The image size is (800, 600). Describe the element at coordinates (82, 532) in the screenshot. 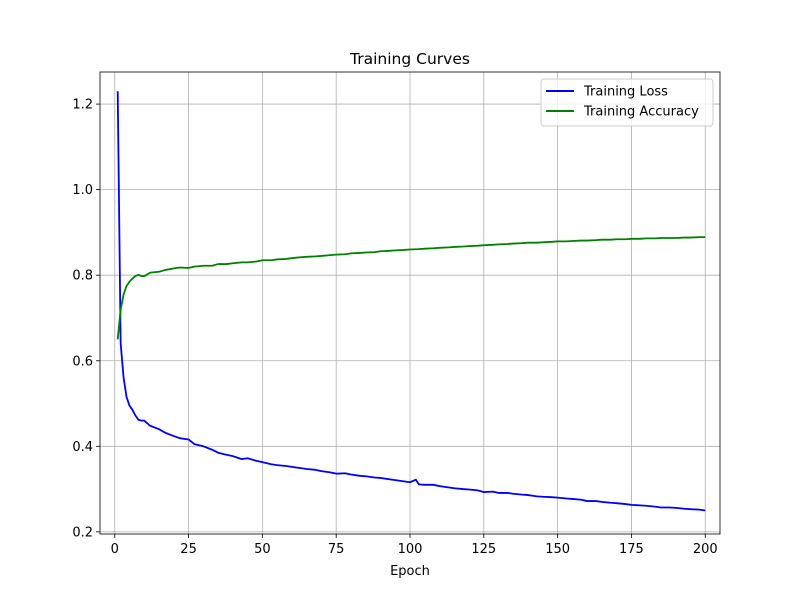

I see `y-tick-label: 0.2` at that location.